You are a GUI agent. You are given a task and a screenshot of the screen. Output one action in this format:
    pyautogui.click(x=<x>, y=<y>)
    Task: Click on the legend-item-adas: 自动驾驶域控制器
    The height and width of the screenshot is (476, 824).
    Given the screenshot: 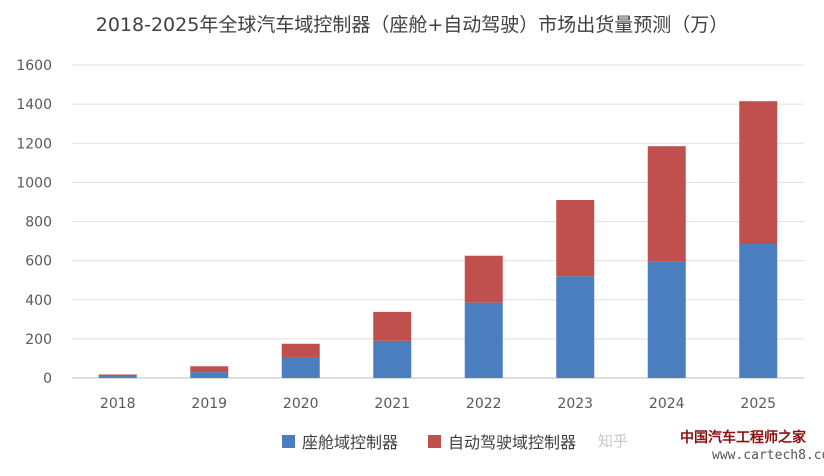 What is the action you would take?
    pyautogui.click(x=502, y=441)
    